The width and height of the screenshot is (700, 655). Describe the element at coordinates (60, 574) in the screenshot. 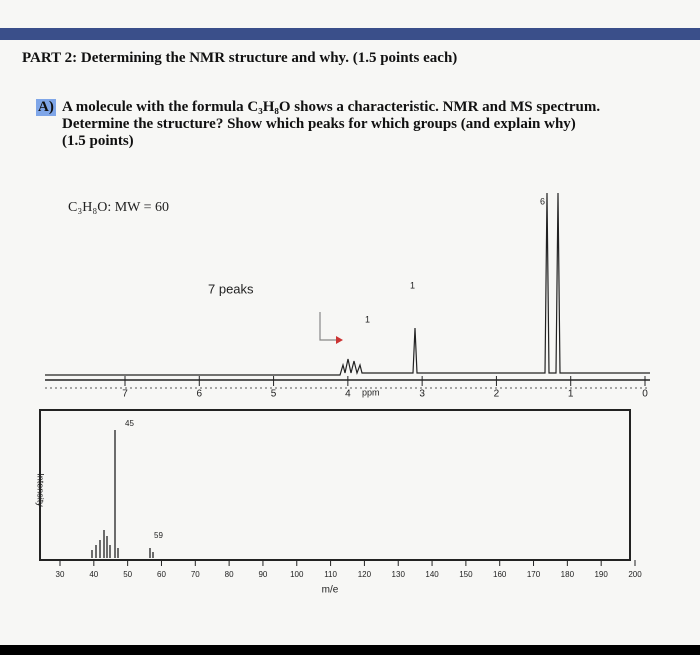

I see `ms-tick-label: 30` at that location.